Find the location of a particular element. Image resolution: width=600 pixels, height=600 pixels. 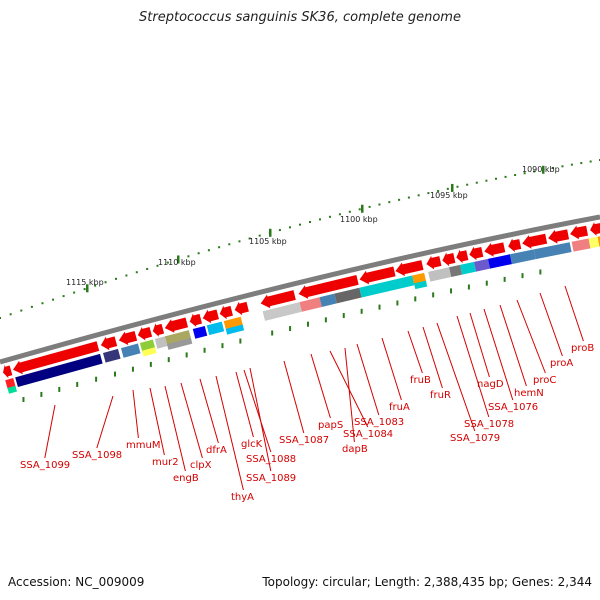

gene-label: glcK is located at coordinates (252, 444).